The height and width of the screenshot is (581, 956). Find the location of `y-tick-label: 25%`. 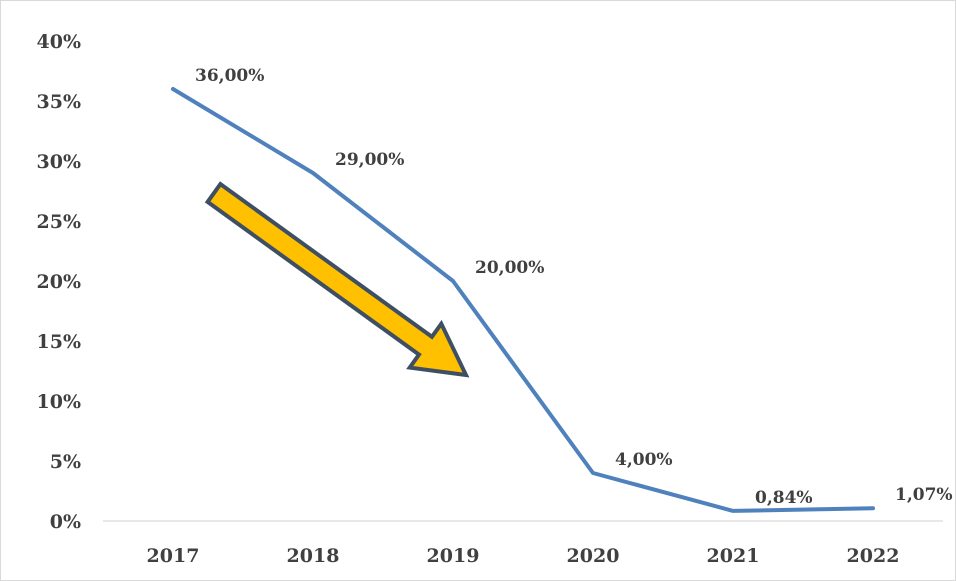

y-tick-label: 25% is located at coordinates (59, 222).